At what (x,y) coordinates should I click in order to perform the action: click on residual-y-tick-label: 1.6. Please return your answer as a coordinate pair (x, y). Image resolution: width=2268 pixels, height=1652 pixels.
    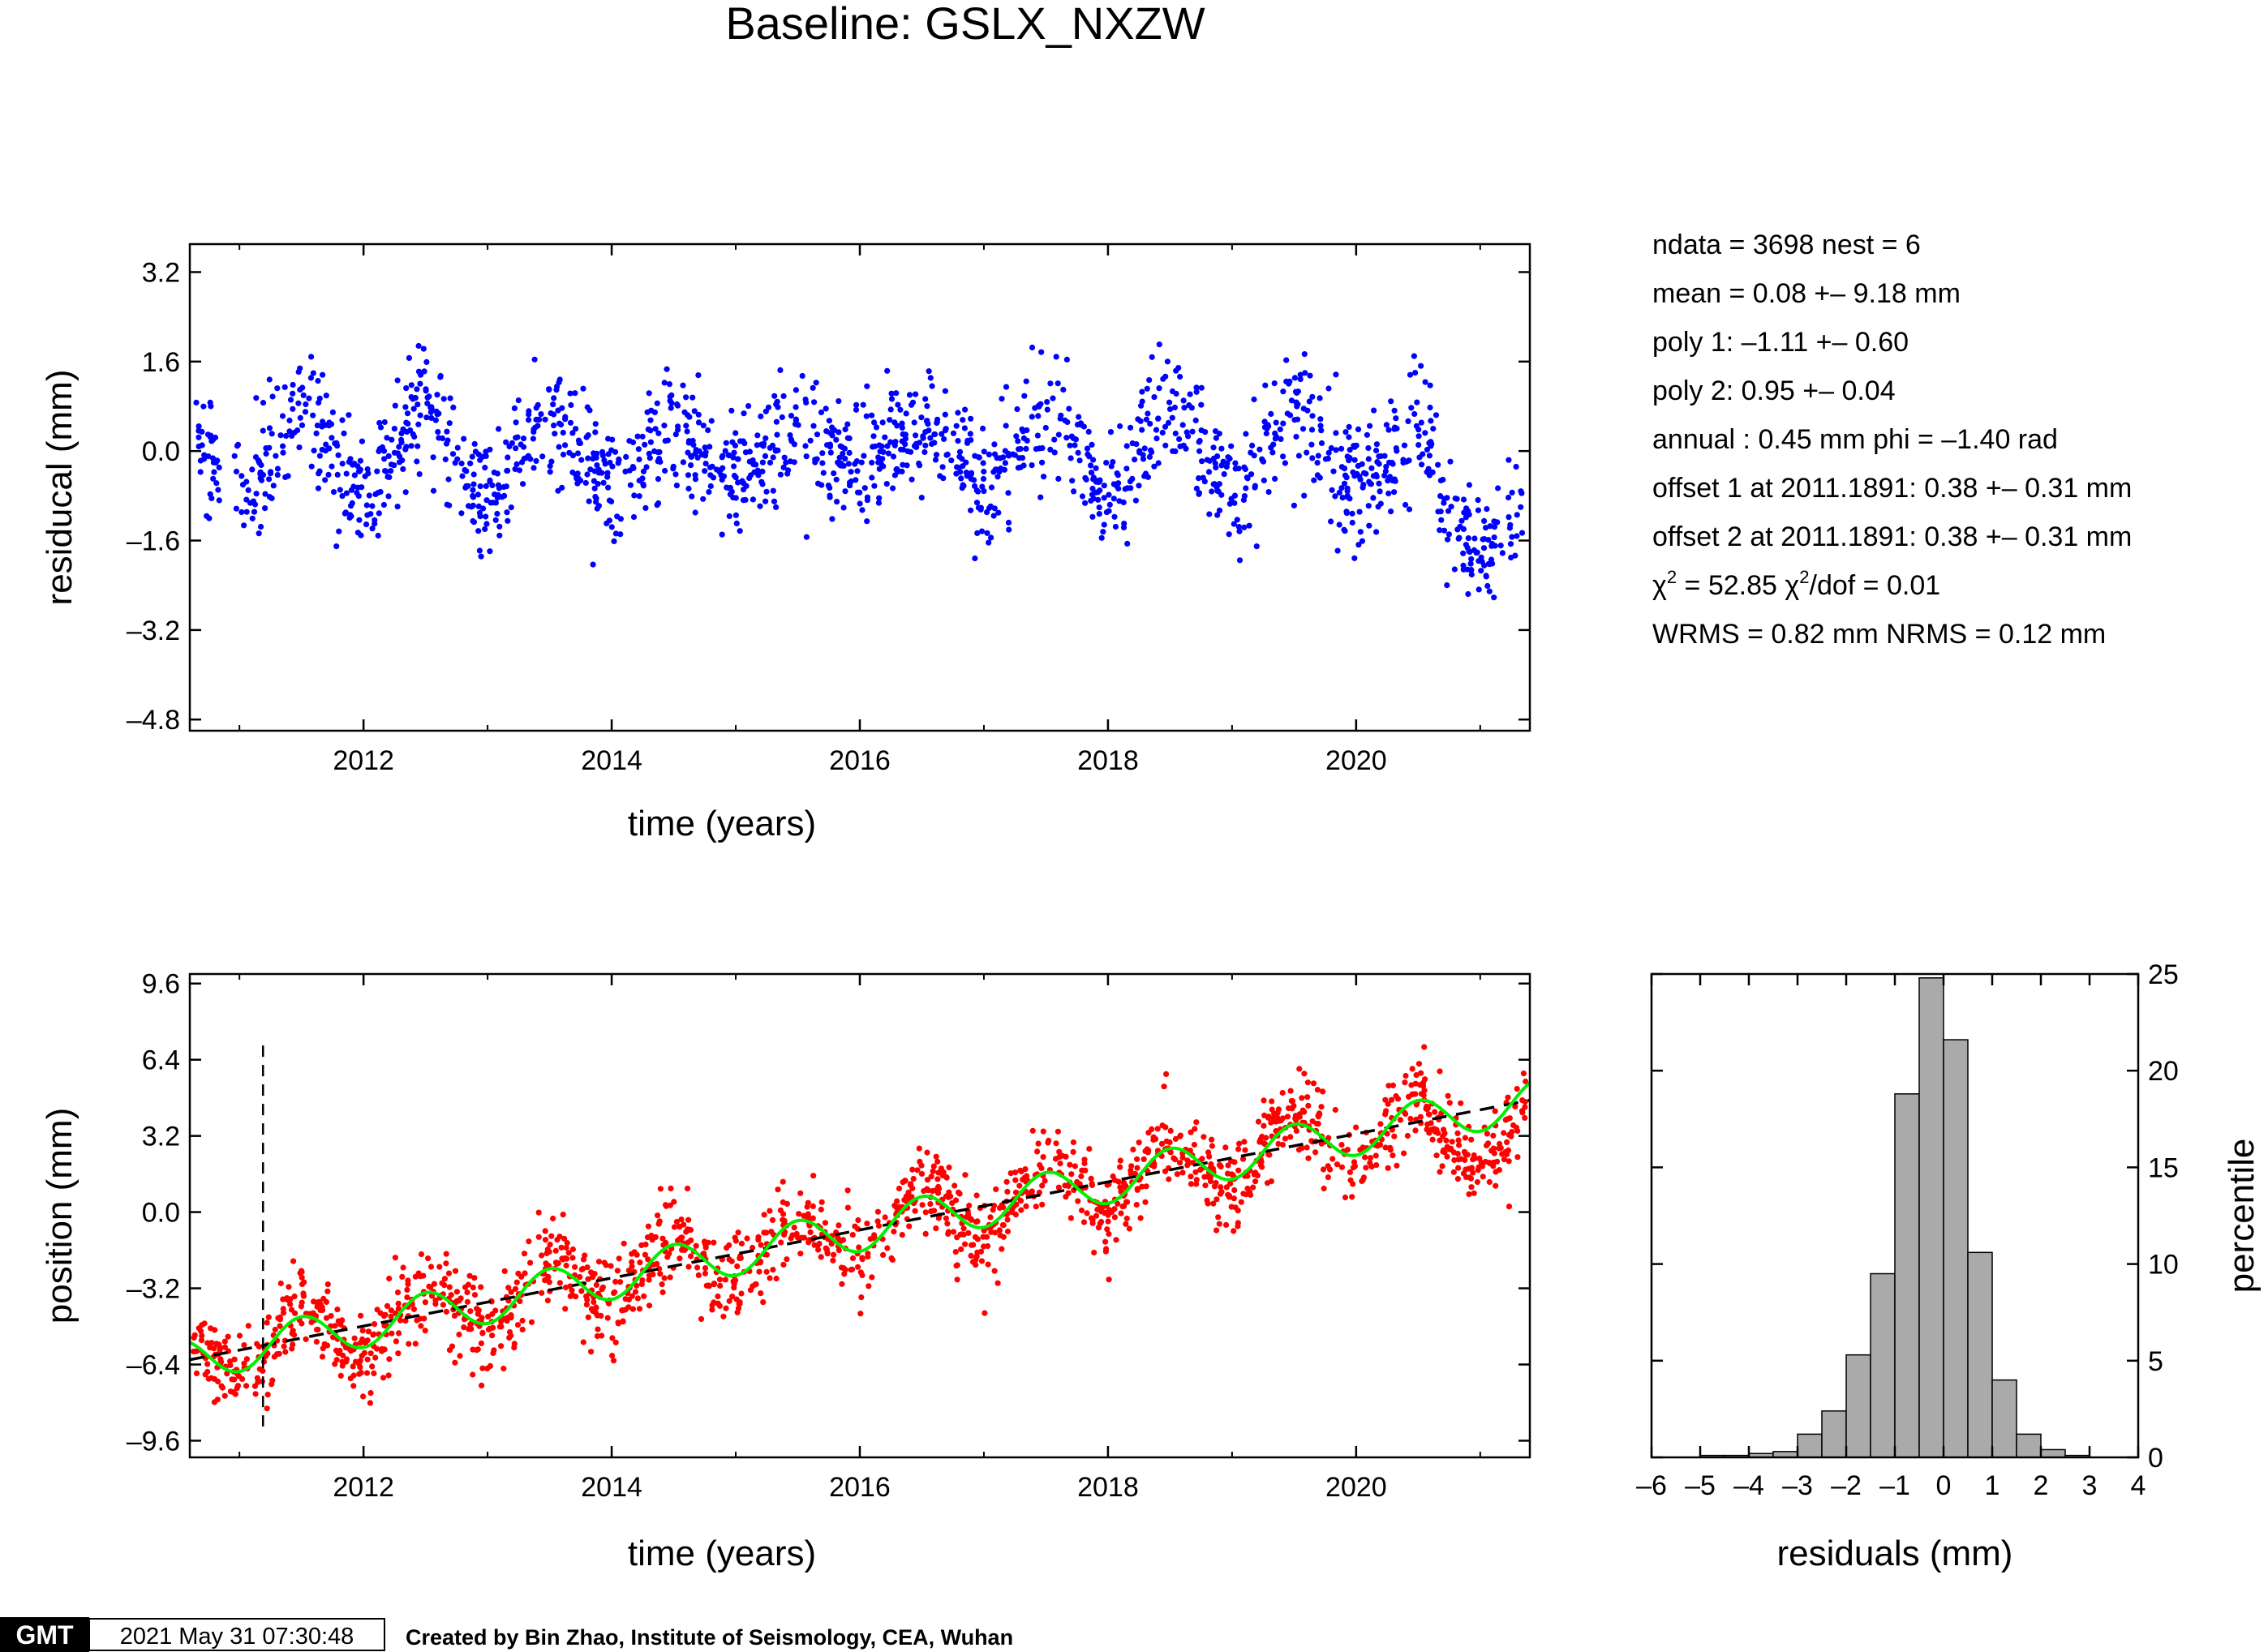
    Looking at the image, I should click on (161, 362).